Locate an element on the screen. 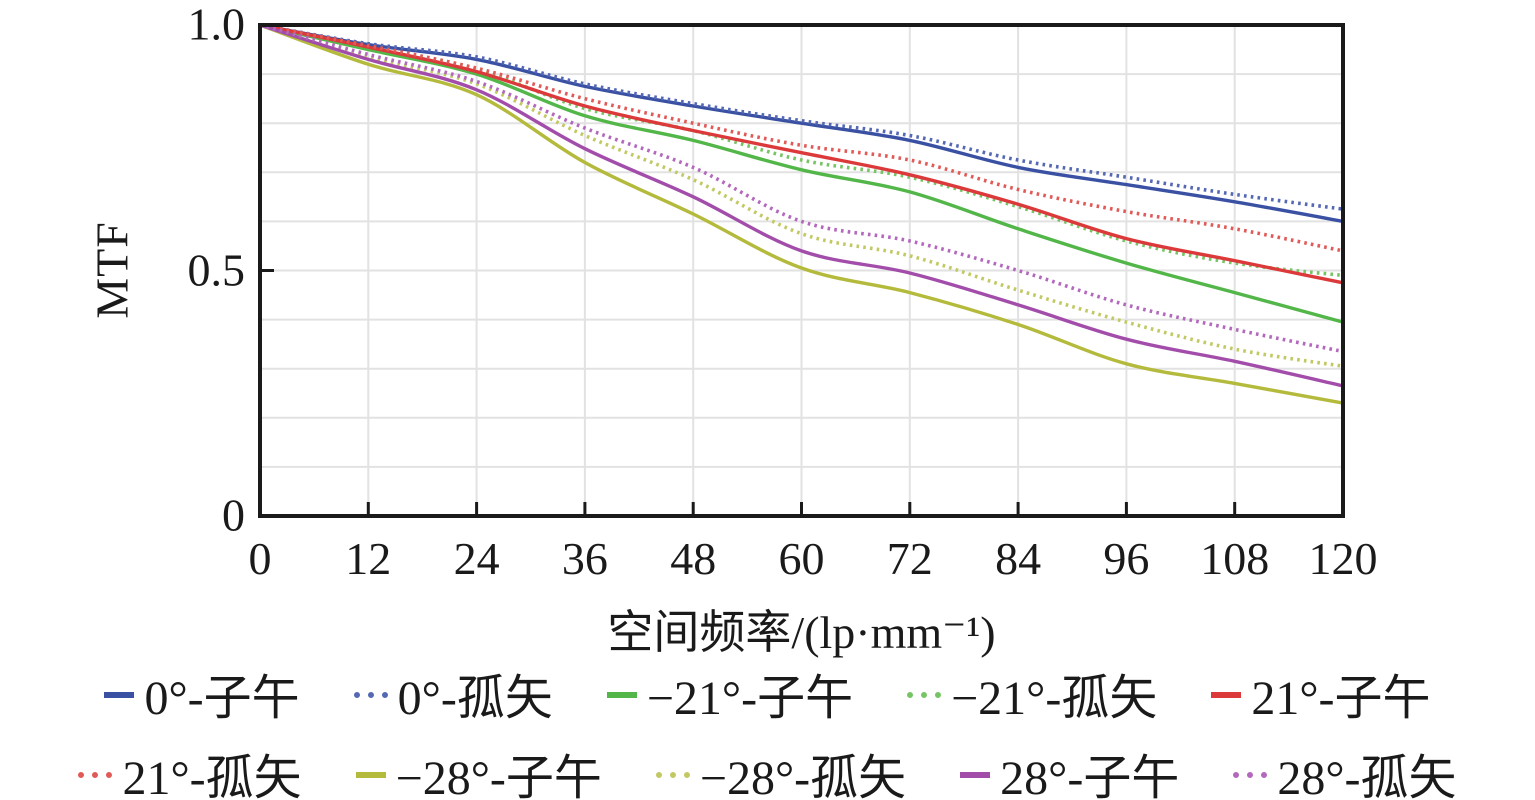  legend-item-0deg-sagittal: 0°-孤矢 is located at coordinates (453, 693).